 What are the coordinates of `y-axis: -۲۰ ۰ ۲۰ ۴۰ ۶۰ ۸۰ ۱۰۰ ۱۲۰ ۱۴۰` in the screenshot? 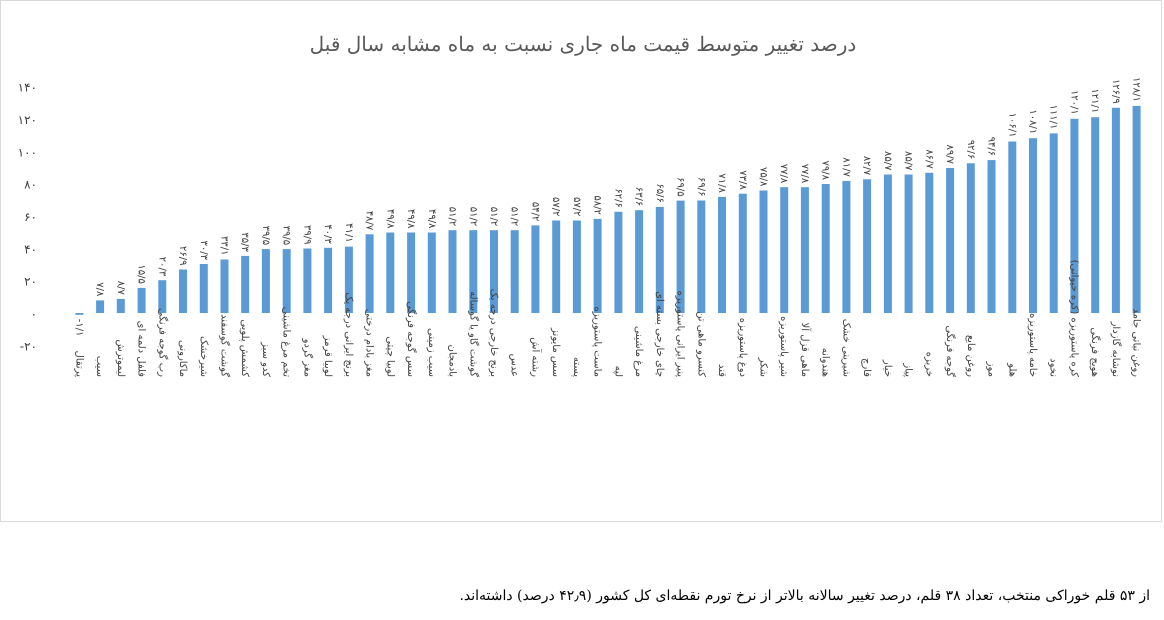 It's located at (27, 217).